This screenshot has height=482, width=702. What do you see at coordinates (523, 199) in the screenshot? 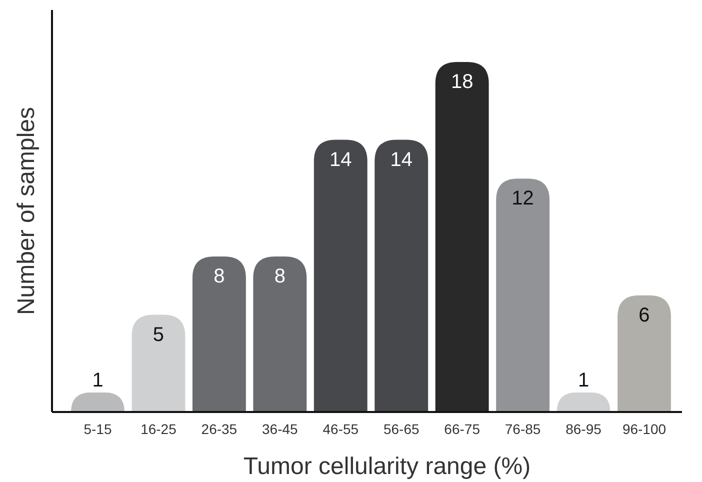
I see `data-label: 12` at bounding box center [523, 199].